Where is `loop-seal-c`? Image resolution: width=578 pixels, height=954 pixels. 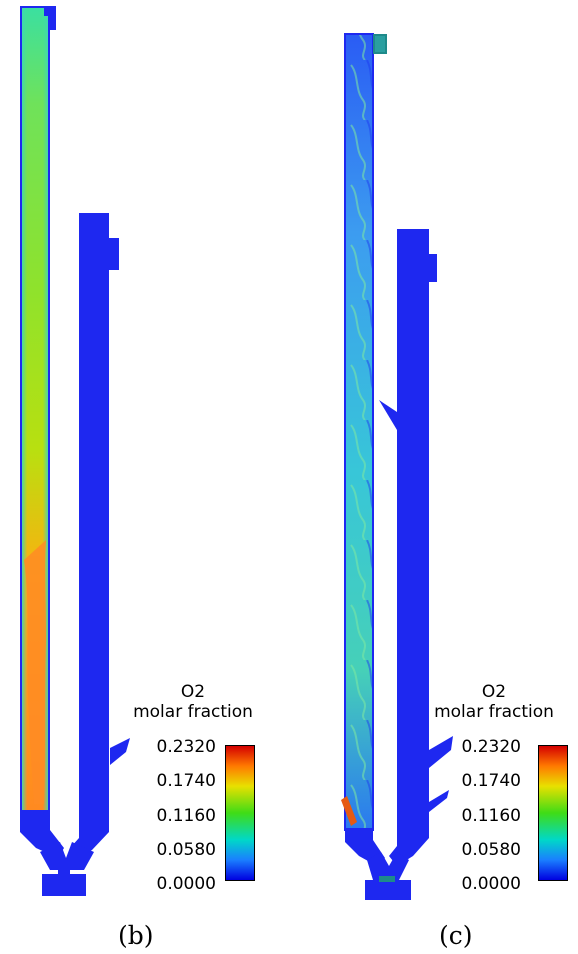 loop-seal-c is located at coordinates (387, 850).